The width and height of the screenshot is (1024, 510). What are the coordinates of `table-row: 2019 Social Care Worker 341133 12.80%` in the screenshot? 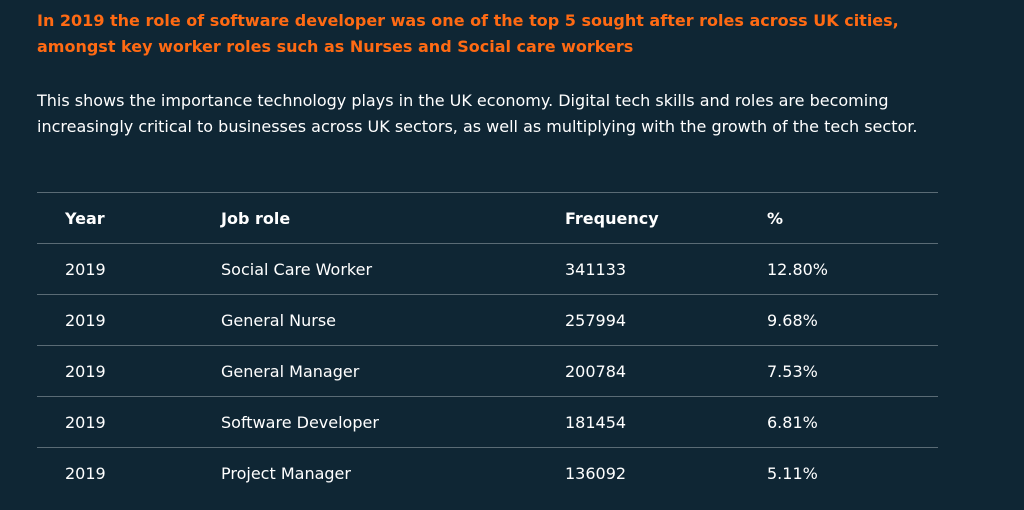 It's located at (487, 269).